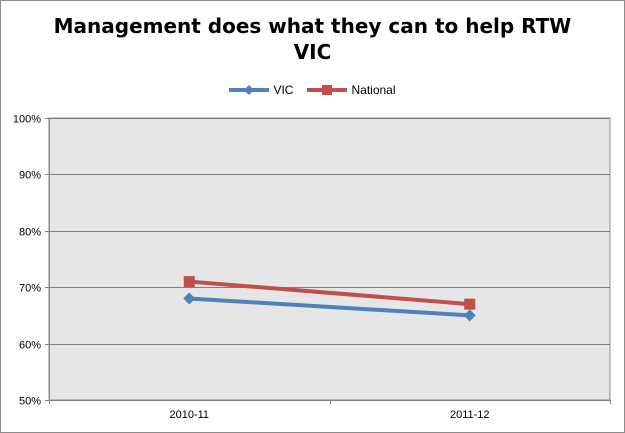  What do you see at coordinates (189, 415) in the screenshot?
I see `x-tick-label: 2010-11` at bounding box center [189, 415].